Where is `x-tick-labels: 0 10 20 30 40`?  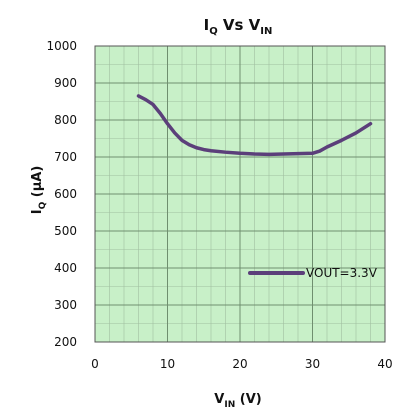
x-tick-labels: 0 10 20 30 40 is located at coordinates (241, 364).